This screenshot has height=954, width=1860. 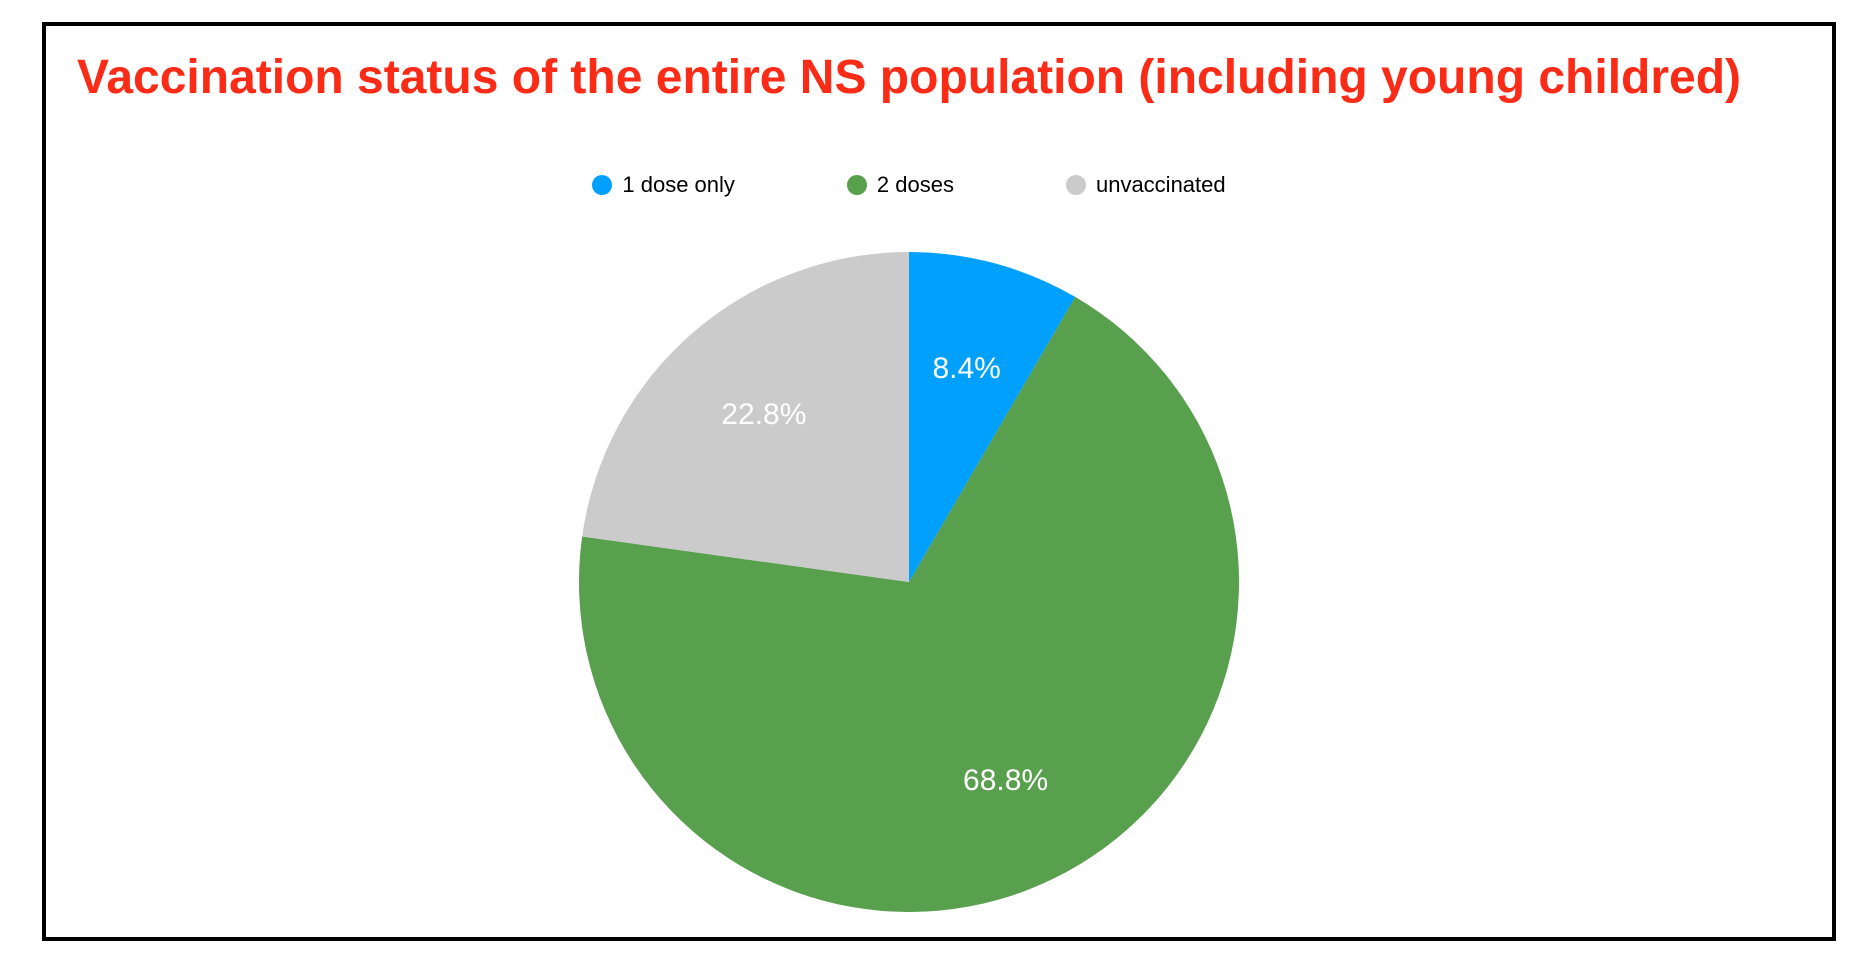 I want to click on legend-label: unvaccinated, so click(x=1160, y=184).